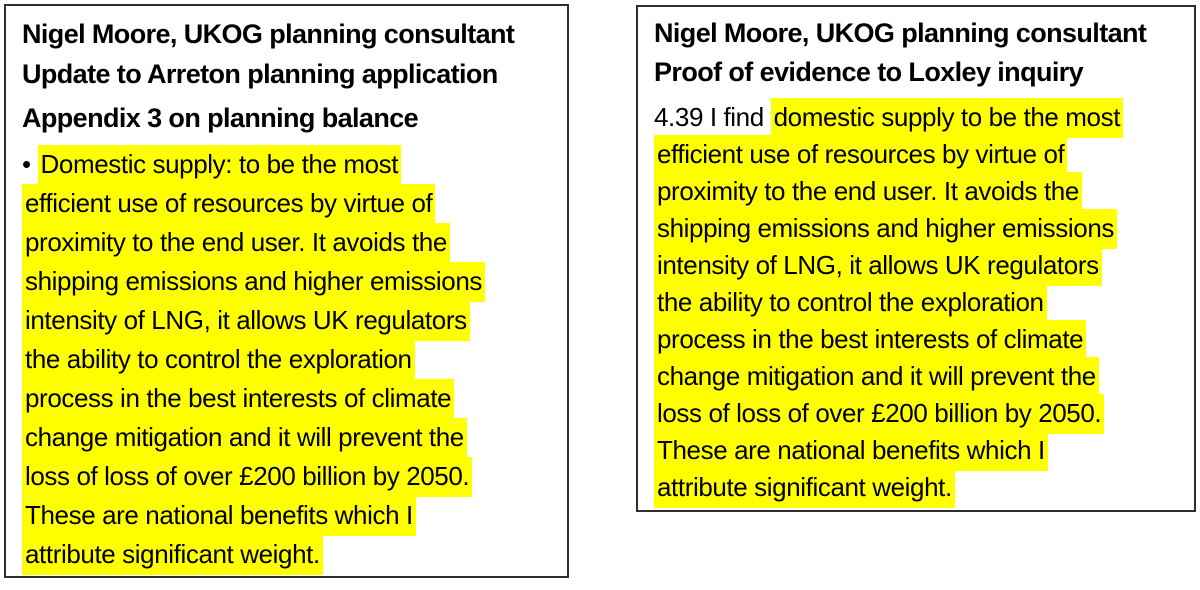  What do you see at coordinates (260, 74) in the screenshot?
I see `panel-title-line2: Update to Arreton planning application` at bounding box center [260, 74].